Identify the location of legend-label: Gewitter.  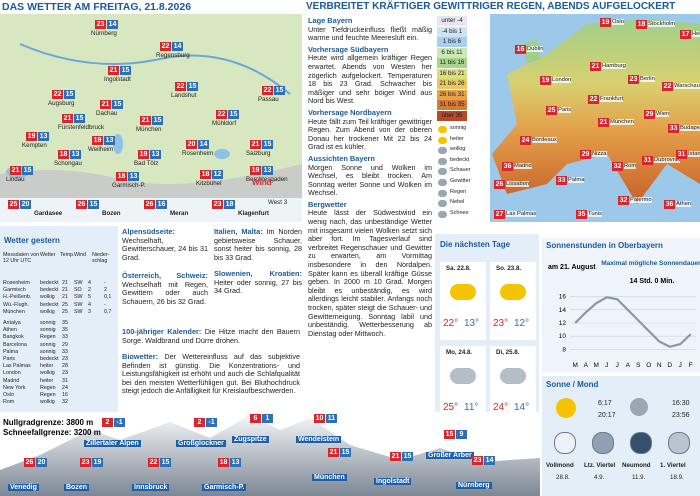
(460, 181).